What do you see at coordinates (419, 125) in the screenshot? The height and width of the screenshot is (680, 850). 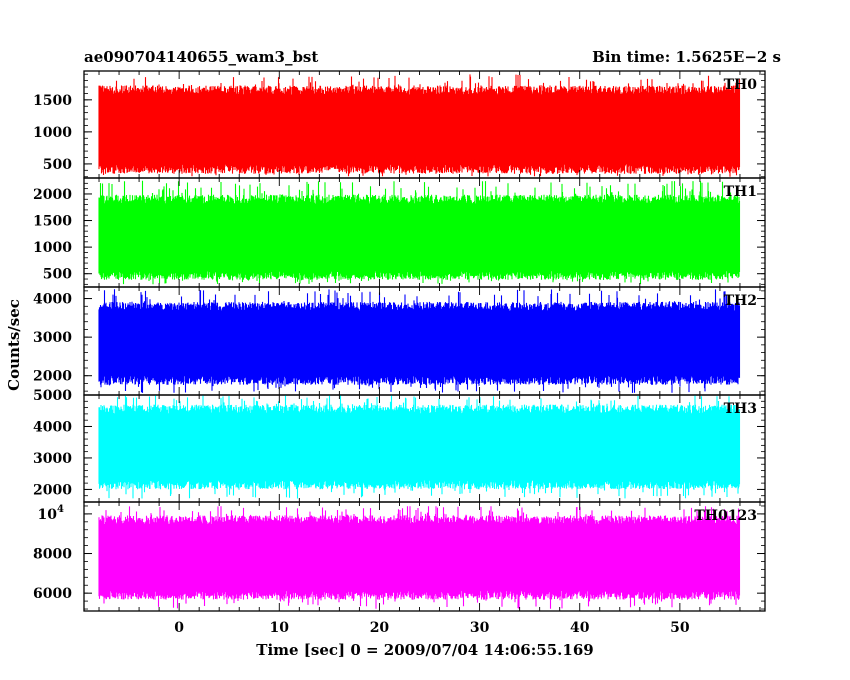 I see `series-th0-line` at bounding box center [419, 125].